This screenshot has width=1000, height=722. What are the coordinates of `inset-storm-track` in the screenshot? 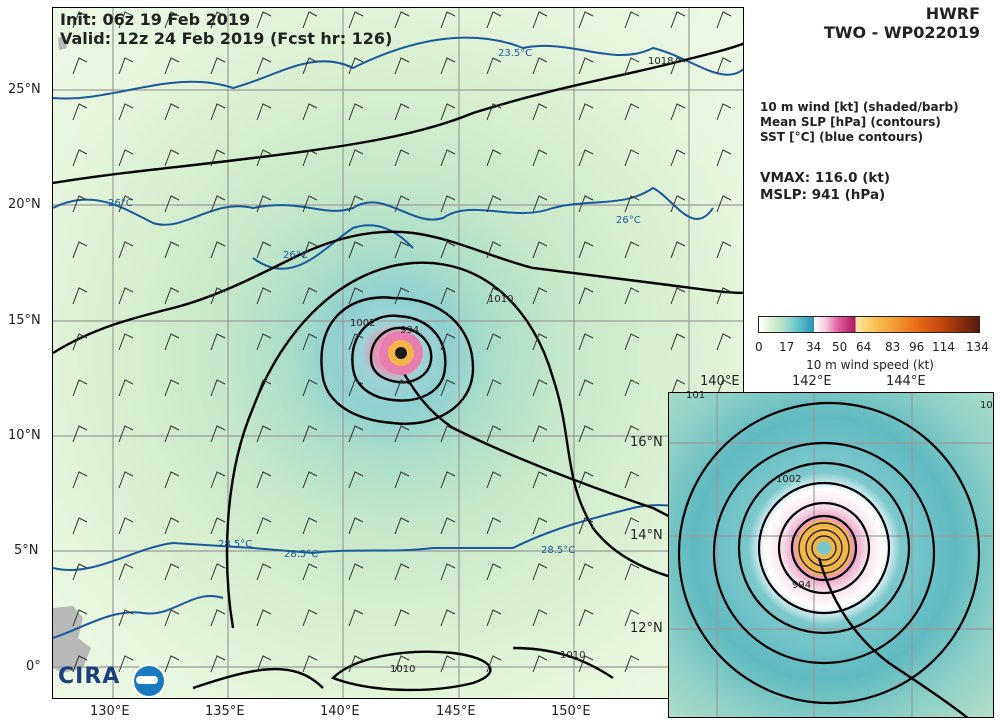 It's located at (893, 637).